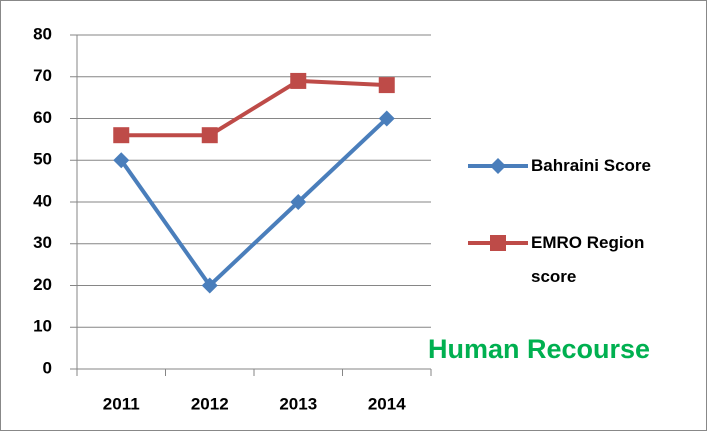  Describe the element at coordinates (42, 75) in the screenshot. I see `y-tick-label: 70` at that location.